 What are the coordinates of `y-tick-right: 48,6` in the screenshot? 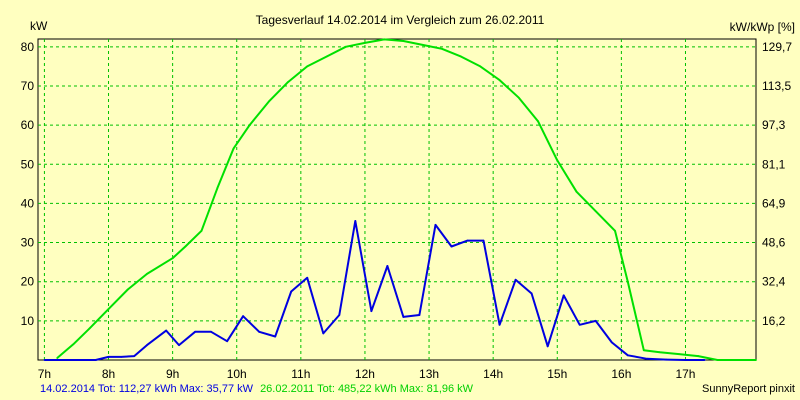 It's located at (774, 243).